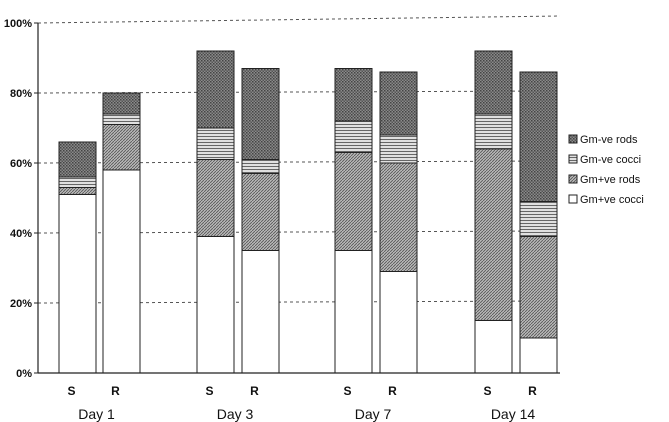  I want to click on y-tick-label: 0%, so click(24, 374).